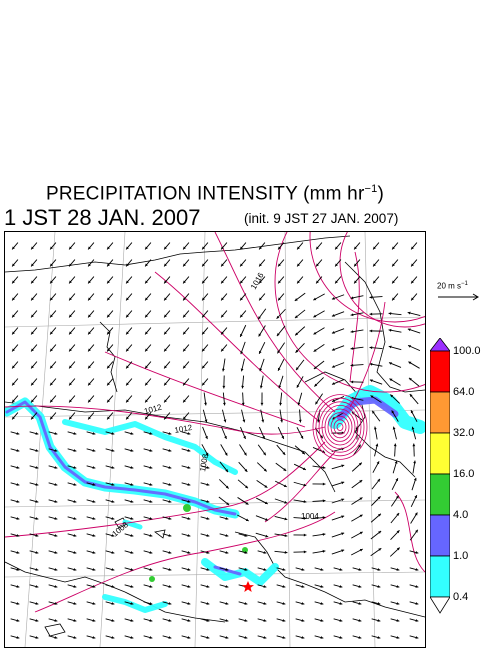 The width and height of the screenshot is (500, 650). What do you see at coordinates (121, 458) in the screenshot?
I see `precip-band-moderate` at bounding box center [121, 458].